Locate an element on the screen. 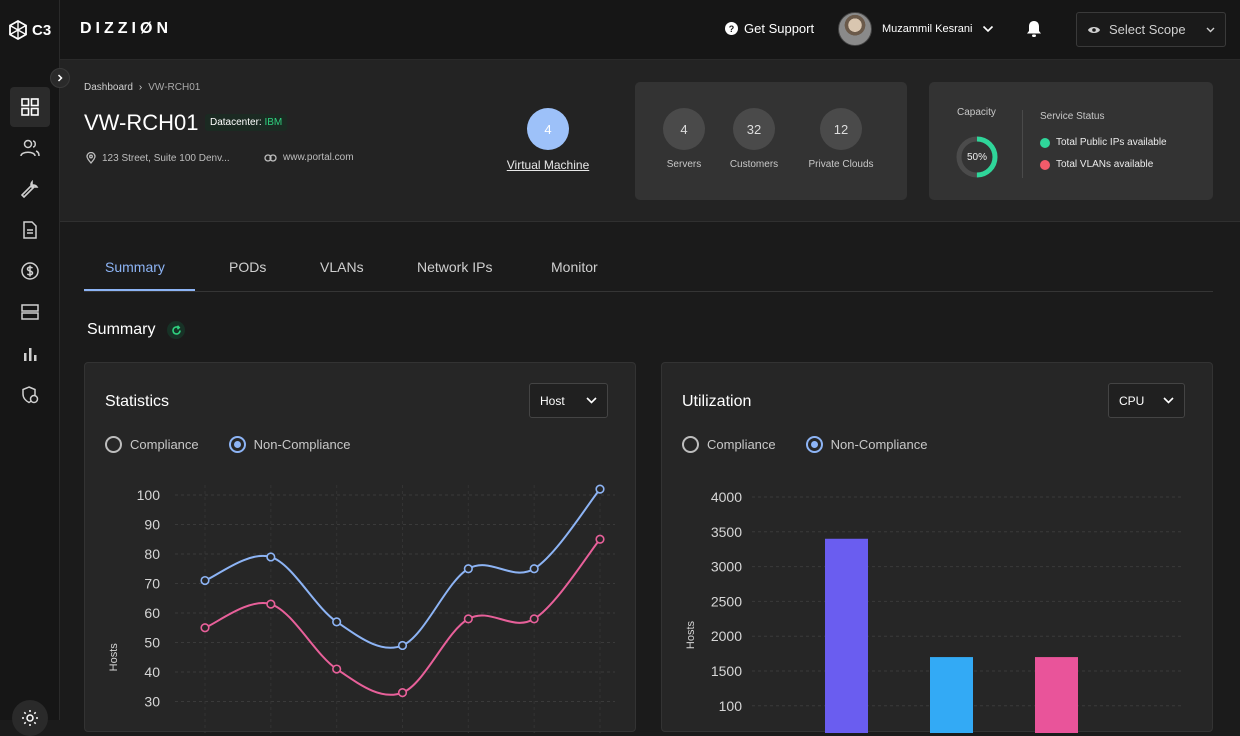 This screenshot has height=736, width=1240. nav-security is located at coordinates (30, 395).